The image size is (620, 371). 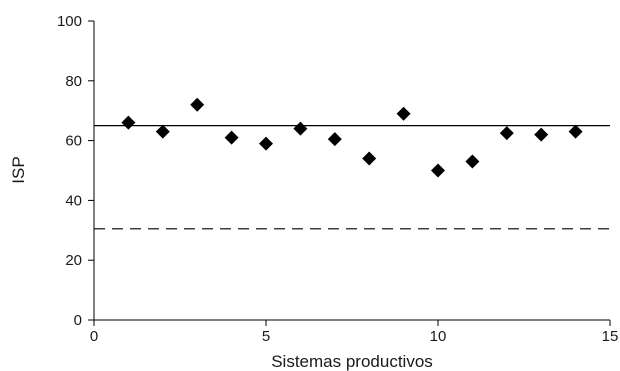 I want to click on y-axis-title: ISP, so click(x=18, y=169).